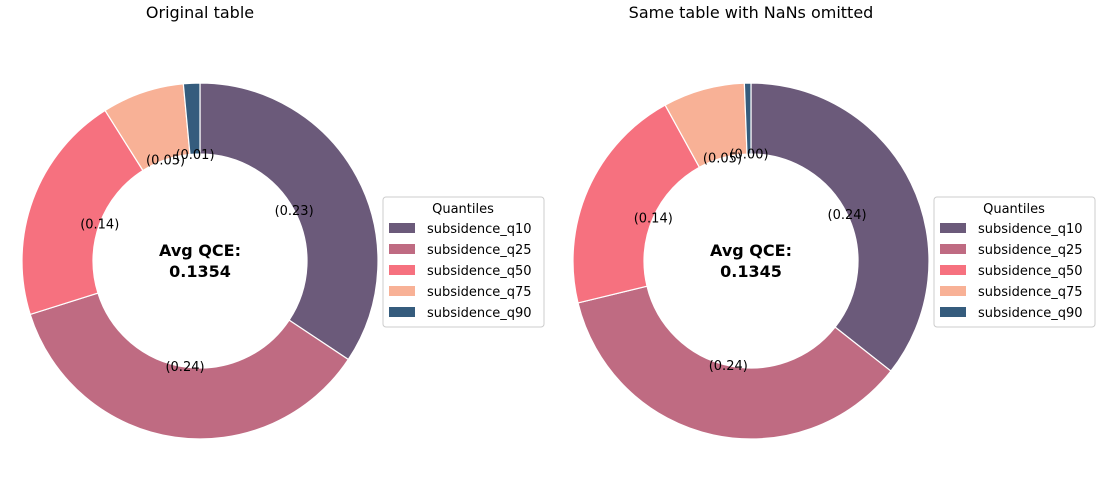 The width and height of the screenshot is (1100, 504). What do you see at coordinates (748, 155) in the screenshot?
I see `slice-value-label: (0.00)` at bounding box center [748, 155].